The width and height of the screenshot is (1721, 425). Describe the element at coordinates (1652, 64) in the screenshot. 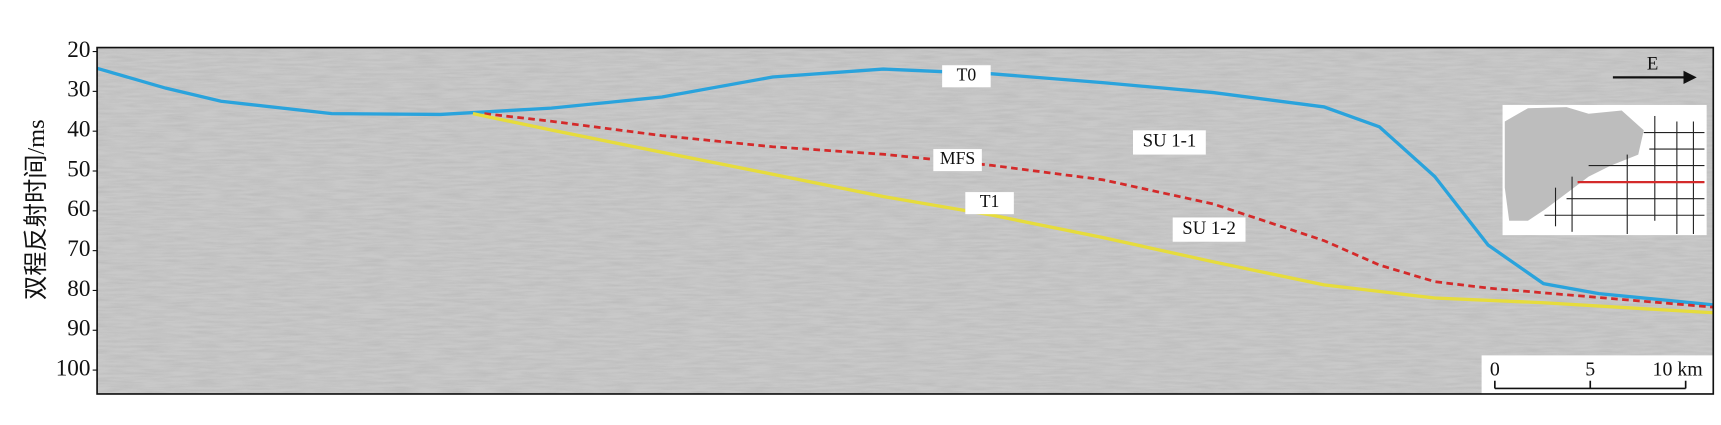

I see `annotation: E` at that location.